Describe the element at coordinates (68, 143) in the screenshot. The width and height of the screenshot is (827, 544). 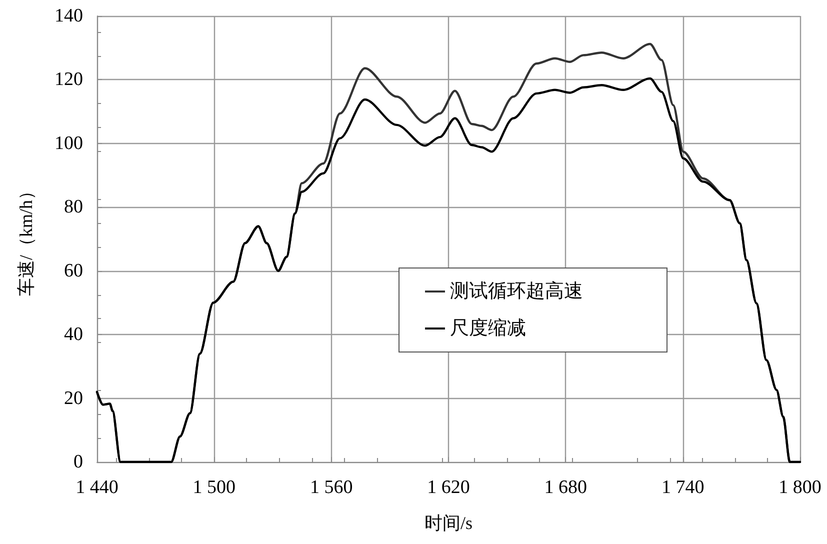
I see `y-tick-label: 100` at that location.